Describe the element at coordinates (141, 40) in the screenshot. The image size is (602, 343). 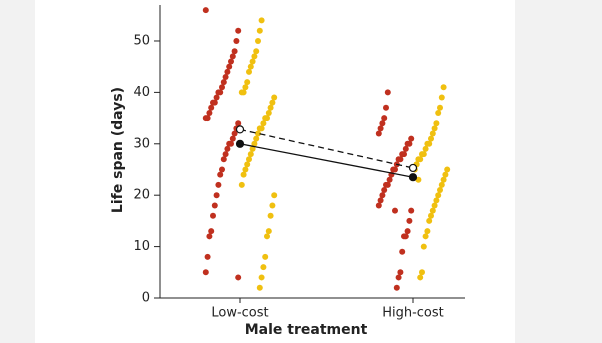
I see `y-tick-label: 50` at that location.